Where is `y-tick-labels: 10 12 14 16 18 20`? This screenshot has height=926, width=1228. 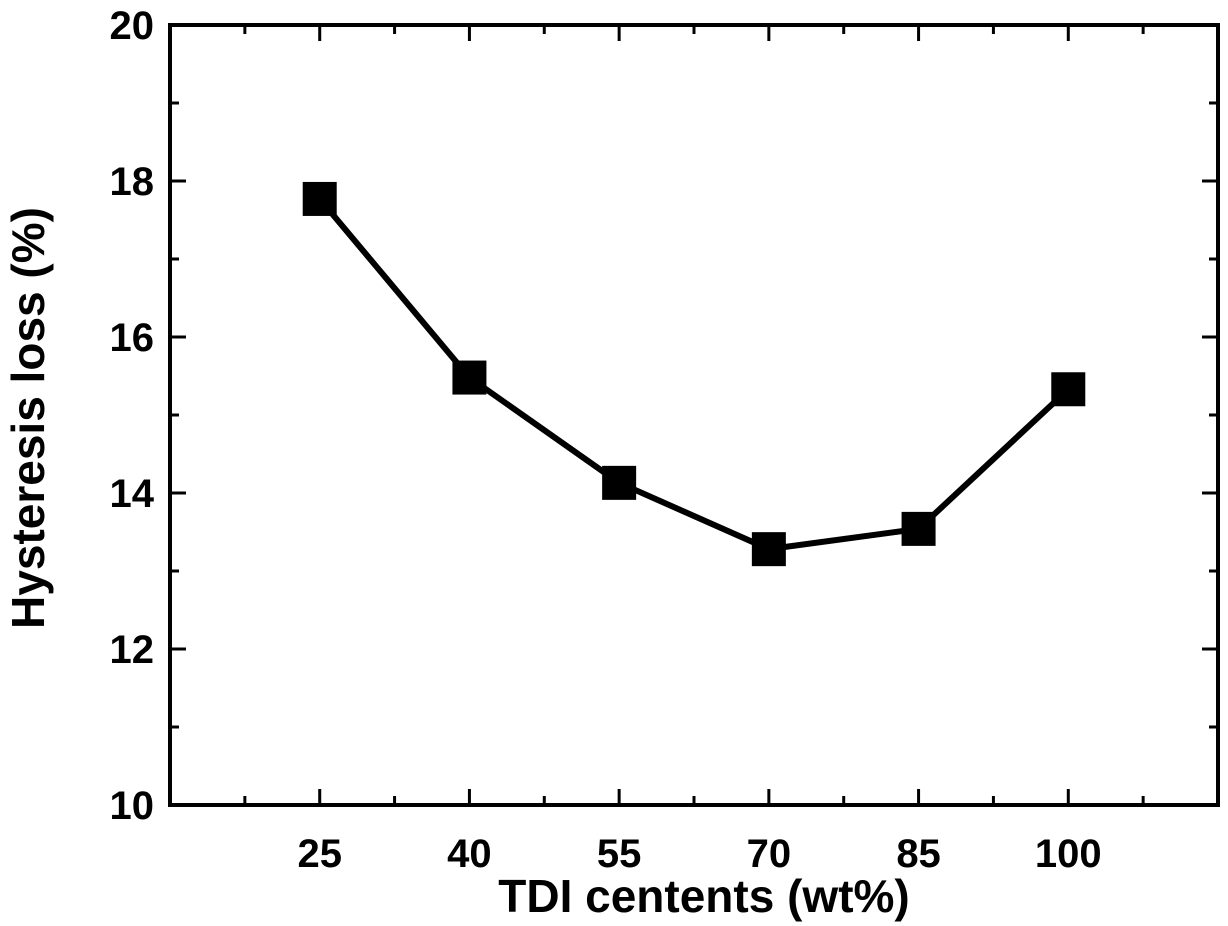 y-tick-labels: 10 12 14 16 18 20 is located at coordinates (132, 416).